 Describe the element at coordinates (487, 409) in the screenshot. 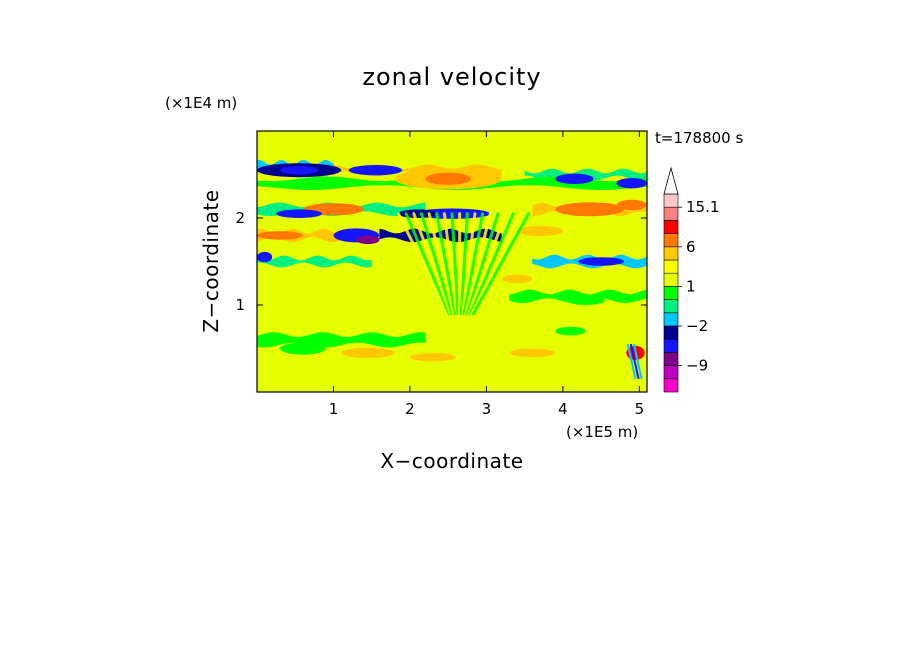

I see `x-tick-label: 3` at that location.